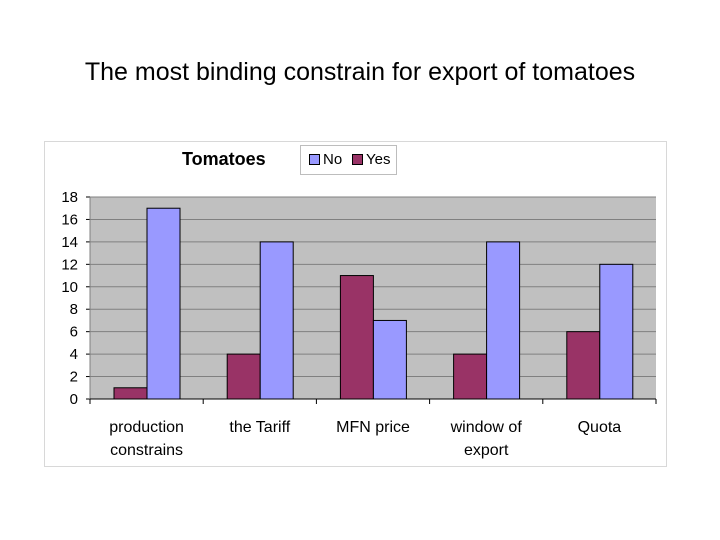 This screenshot has height=540, width=720. What do you see at coordinates (378, 159) in the screenshot?
I see `legend-label-yes: Yes` at bounding box center [378, 159].